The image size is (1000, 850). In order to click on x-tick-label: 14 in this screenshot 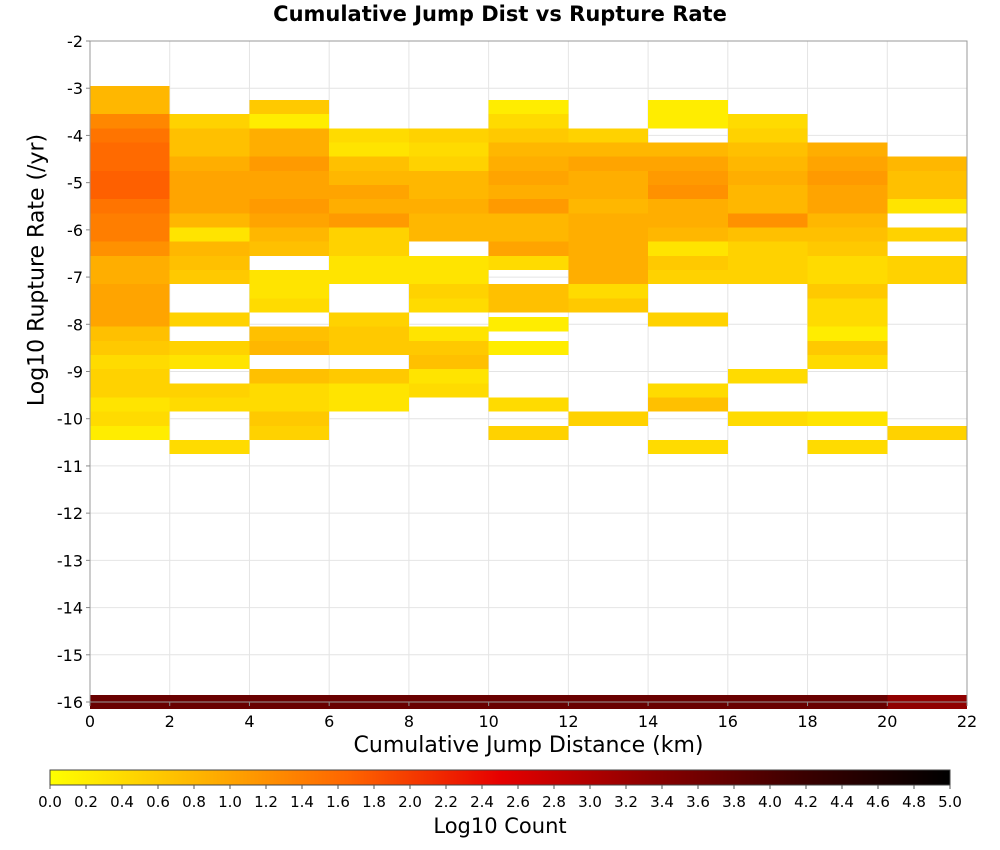, I will do `click(648, 721)`.